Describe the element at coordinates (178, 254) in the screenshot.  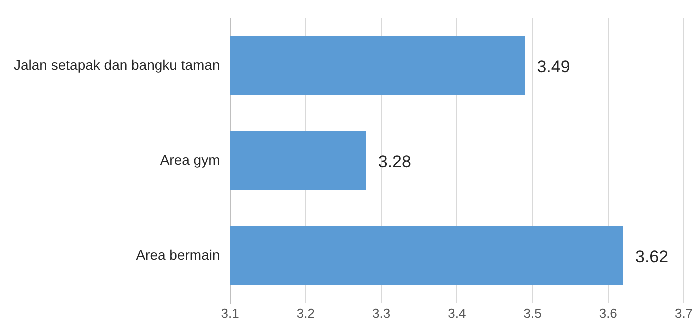
I see `y-tick-label: Area bermain` at that location.